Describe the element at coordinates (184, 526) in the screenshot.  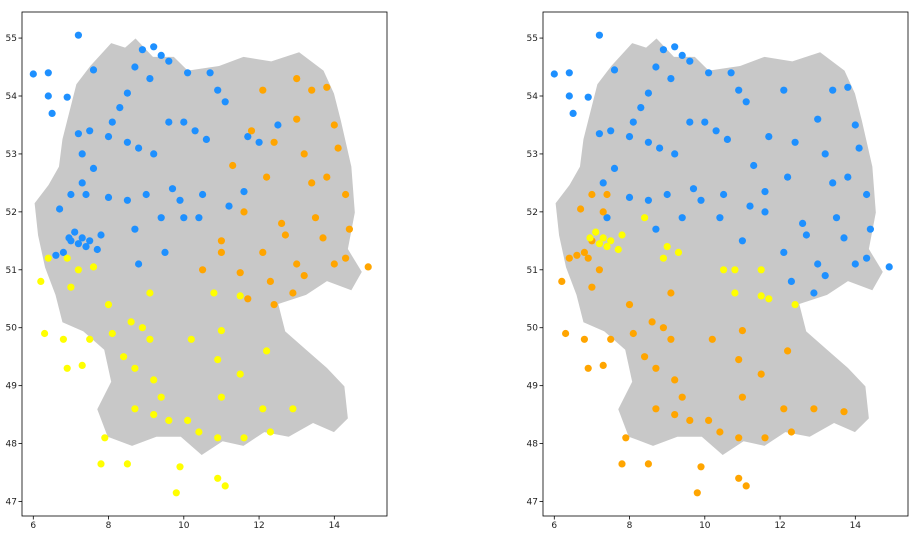
I see `x-tick-label: 10` at that location.